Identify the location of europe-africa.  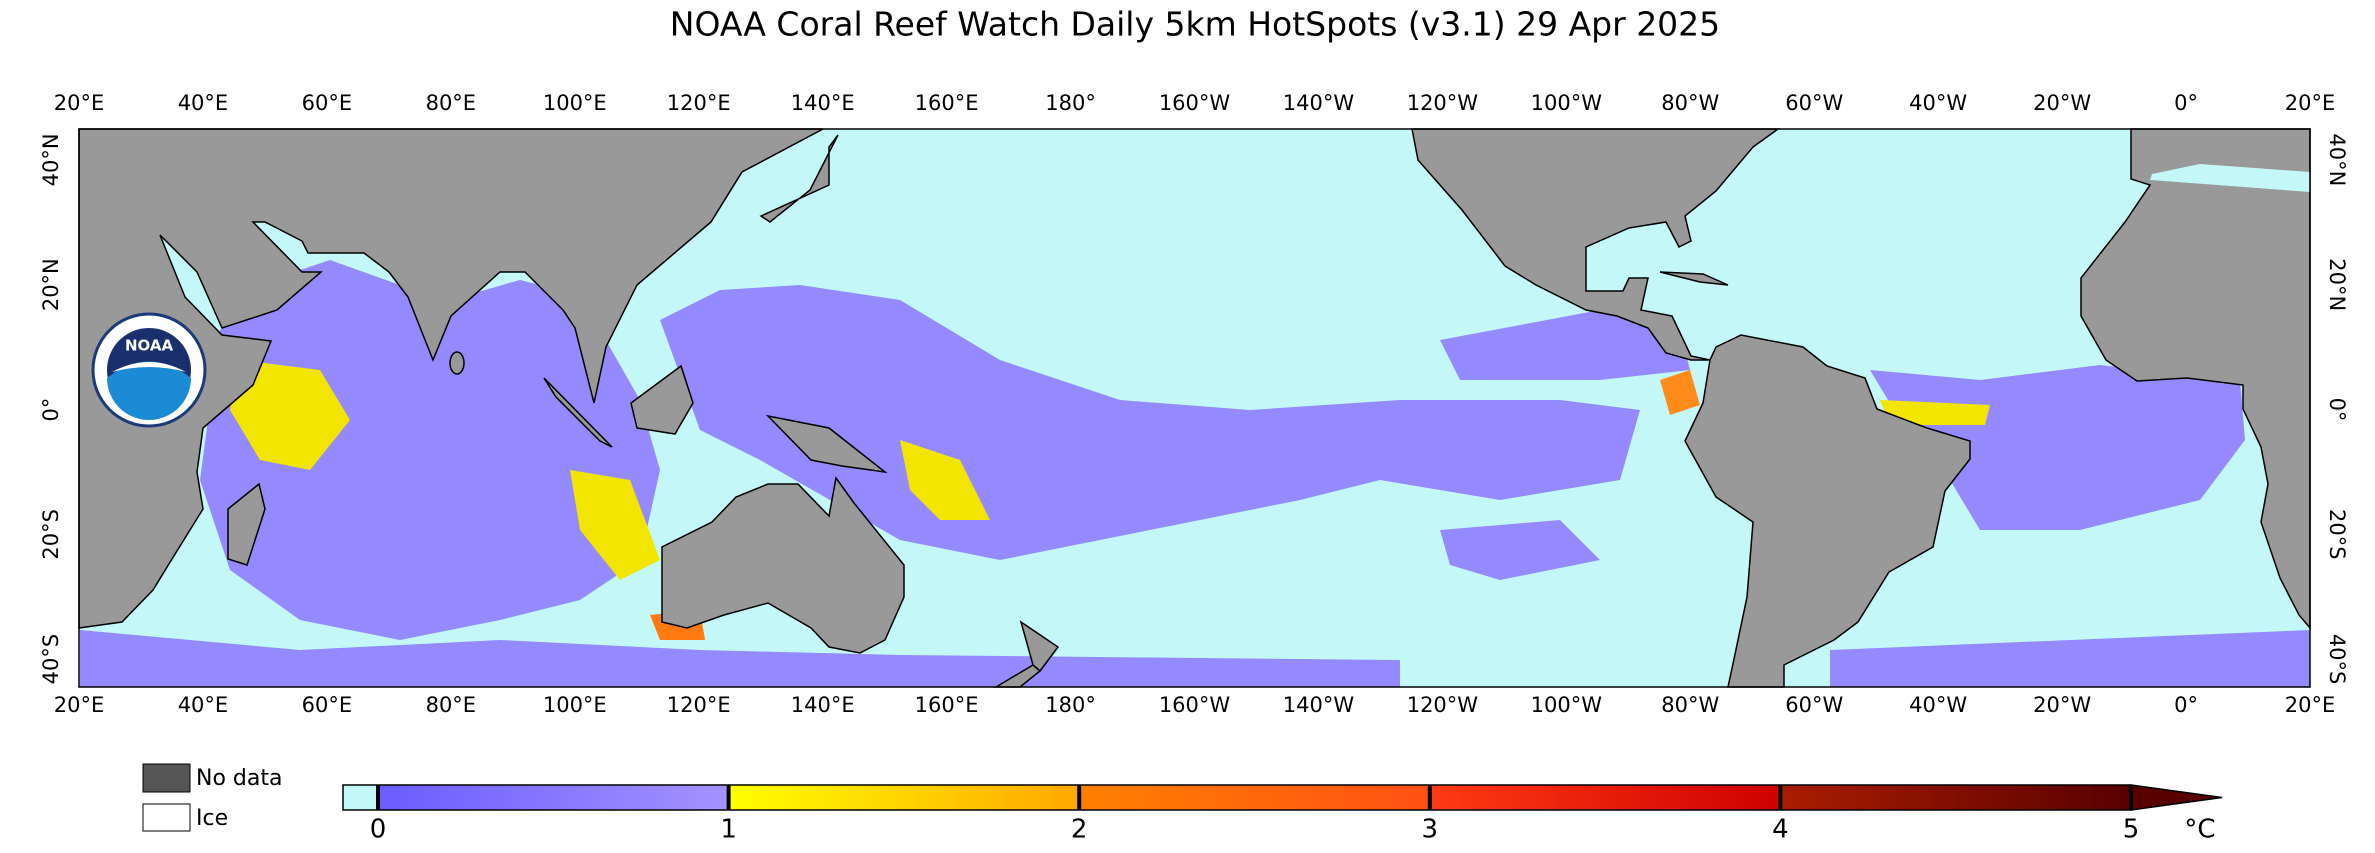
(2195, 379).